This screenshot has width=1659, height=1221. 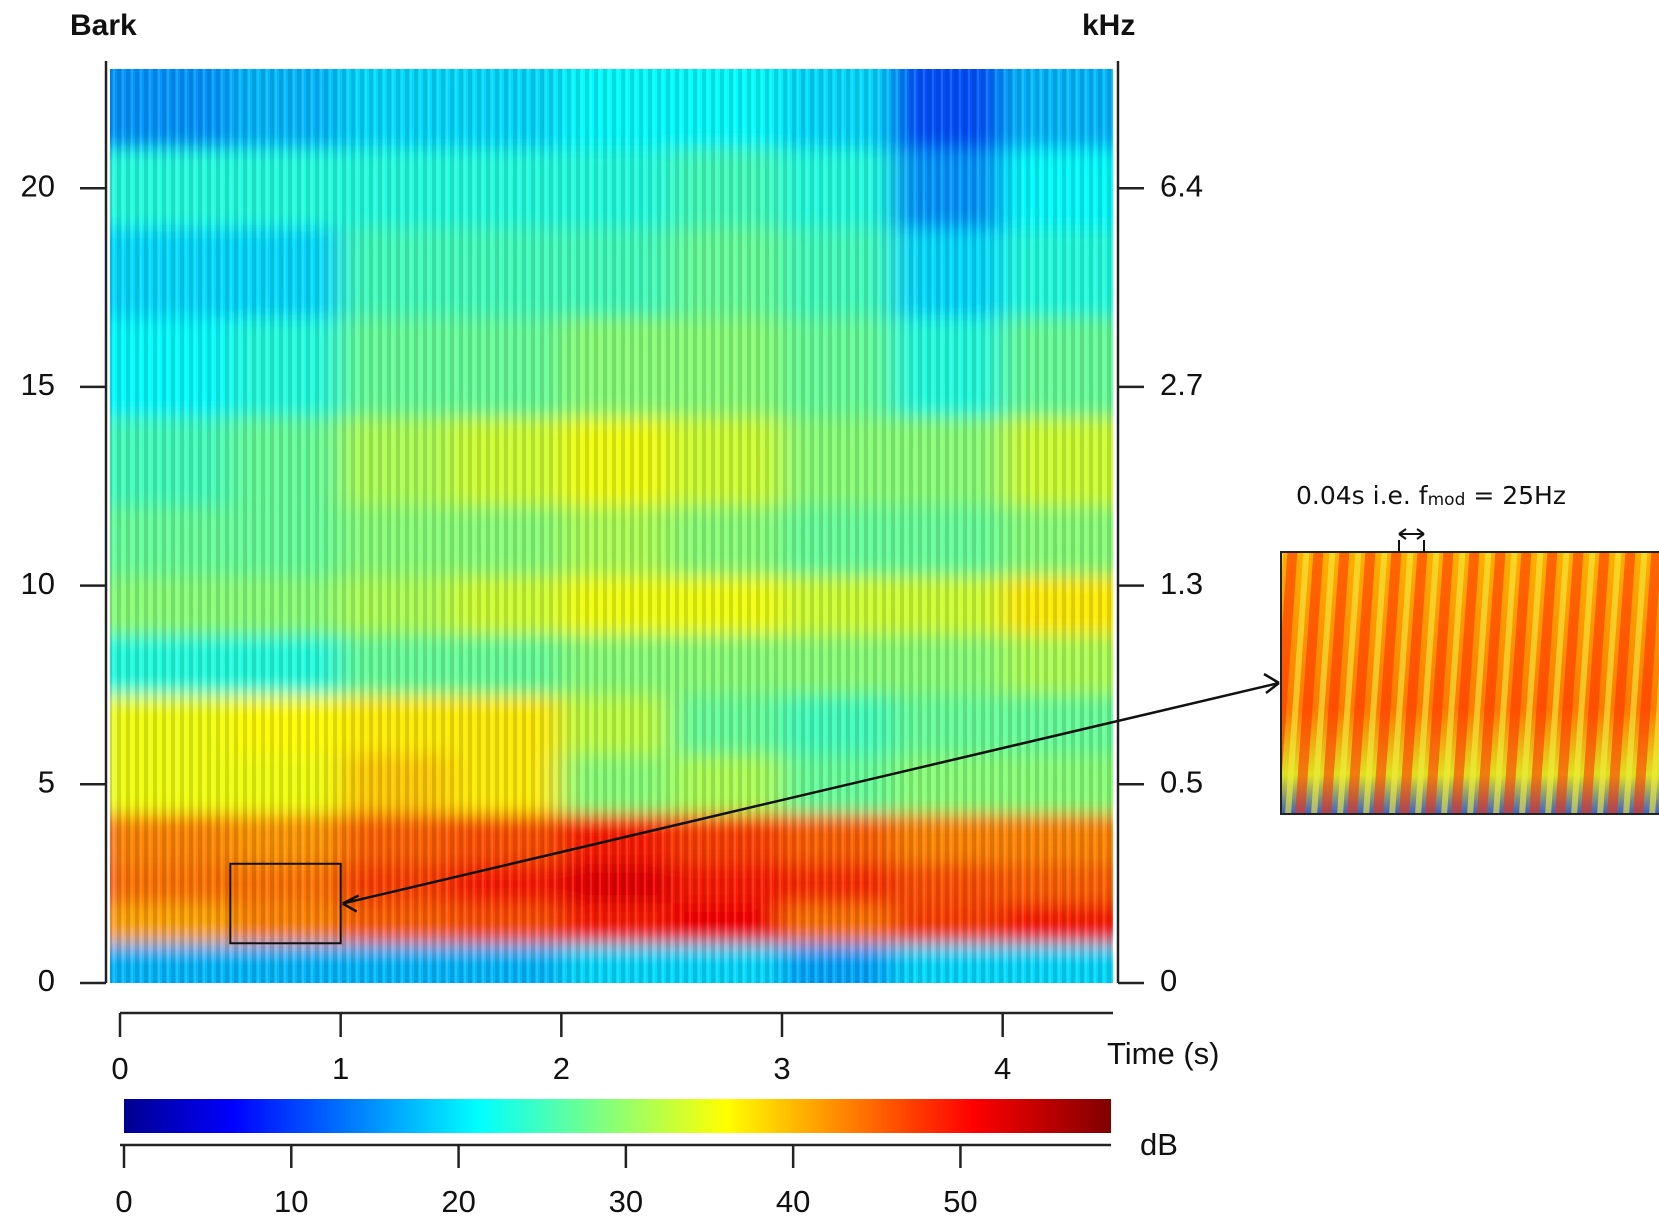 I want to click on inset-stripes, so click(x=1470, y=683).